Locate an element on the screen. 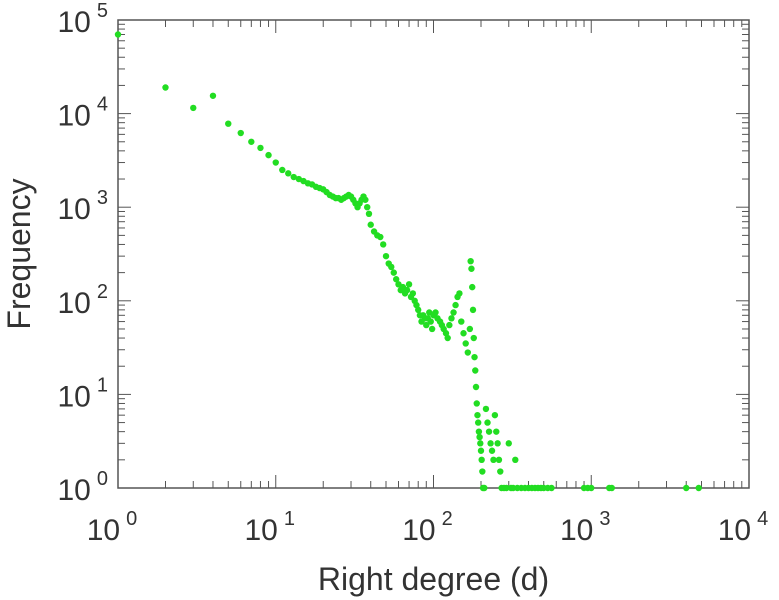 The image size is (779, 600). y-tick-label-exponent: 5 is located at coordinates (102, 11).